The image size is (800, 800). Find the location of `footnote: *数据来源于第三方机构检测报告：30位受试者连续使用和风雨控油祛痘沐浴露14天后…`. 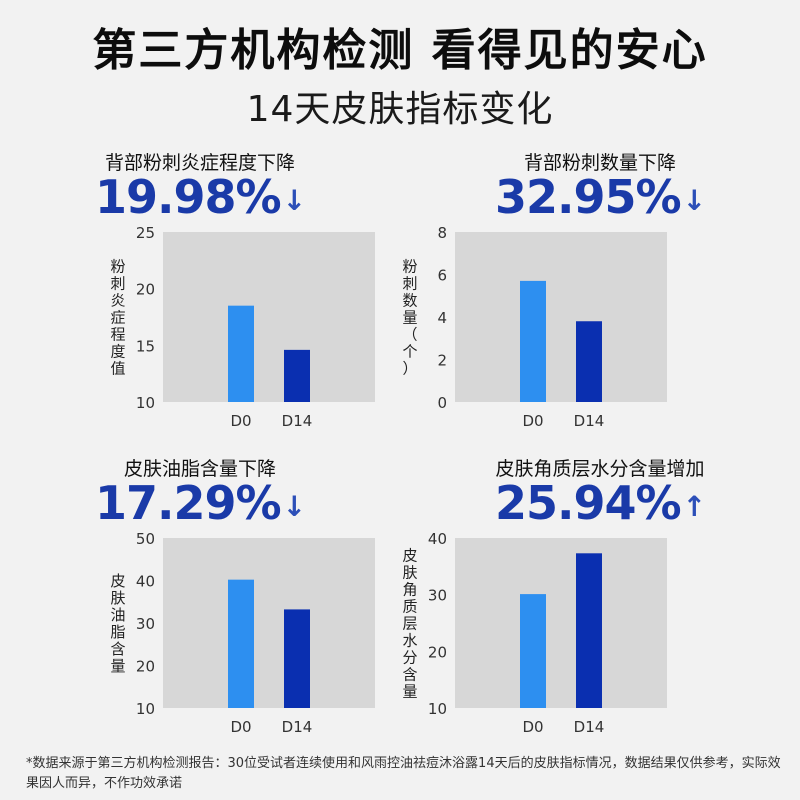

footnote: *数据来源于第三方机构检测报告：30位受试者连续使用和风雨控油祛痘沐浴露14天后… is located at coordinates (403, 773).